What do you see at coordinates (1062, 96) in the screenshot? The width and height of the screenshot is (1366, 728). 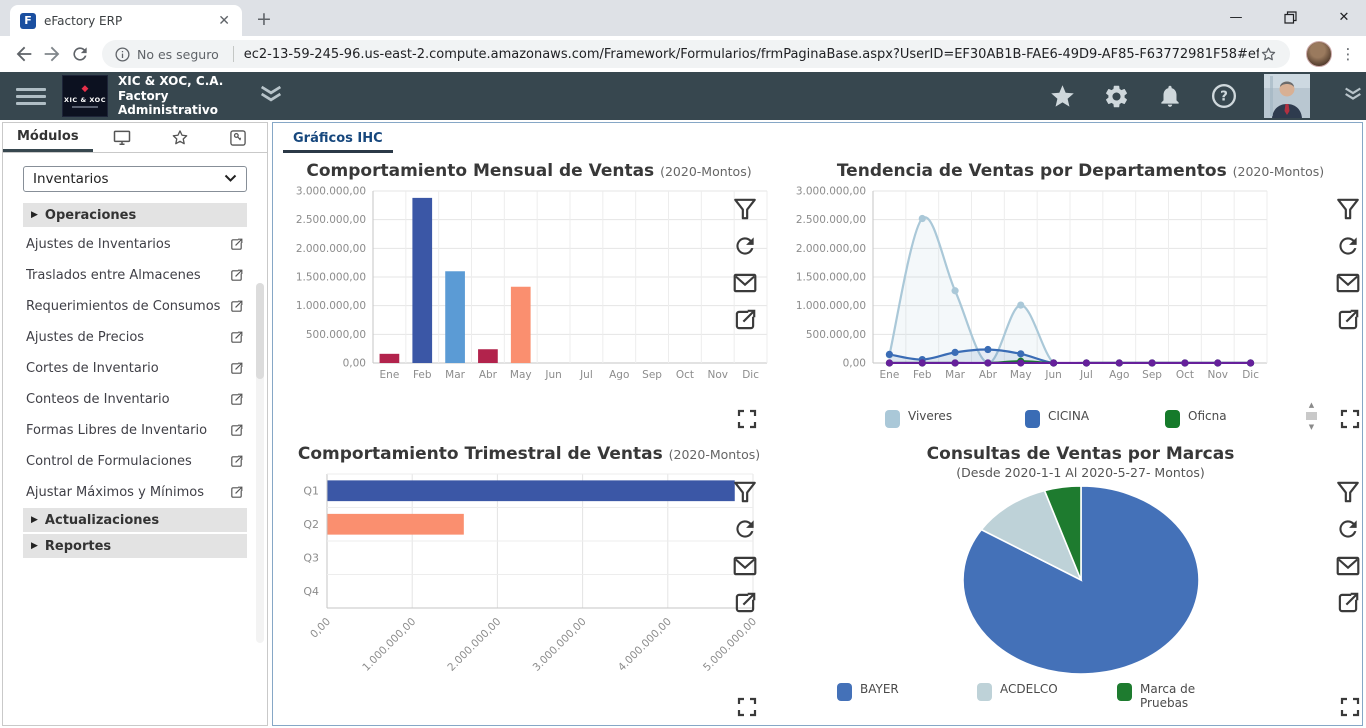 I see `favorites-star-icon` at bounding box center [1062, 96].